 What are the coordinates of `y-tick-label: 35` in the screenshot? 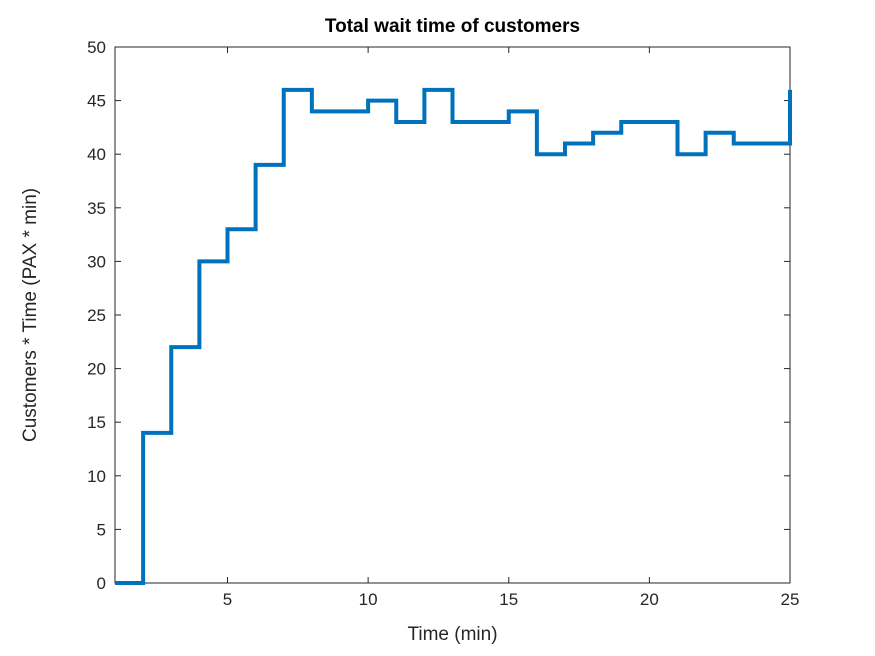 It's located at (96, 208).